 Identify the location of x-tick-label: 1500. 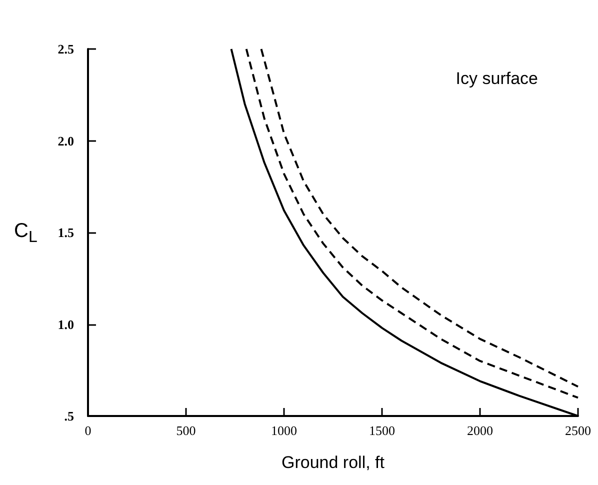
(382, 430).